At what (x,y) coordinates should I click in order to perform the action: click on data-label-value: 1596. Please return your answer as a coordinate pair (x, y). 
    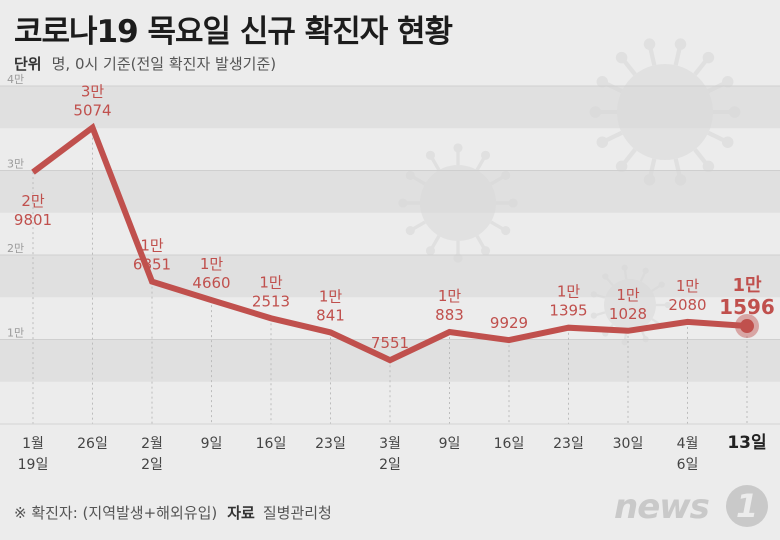
    Looking at the image, I should click on (747, 307).